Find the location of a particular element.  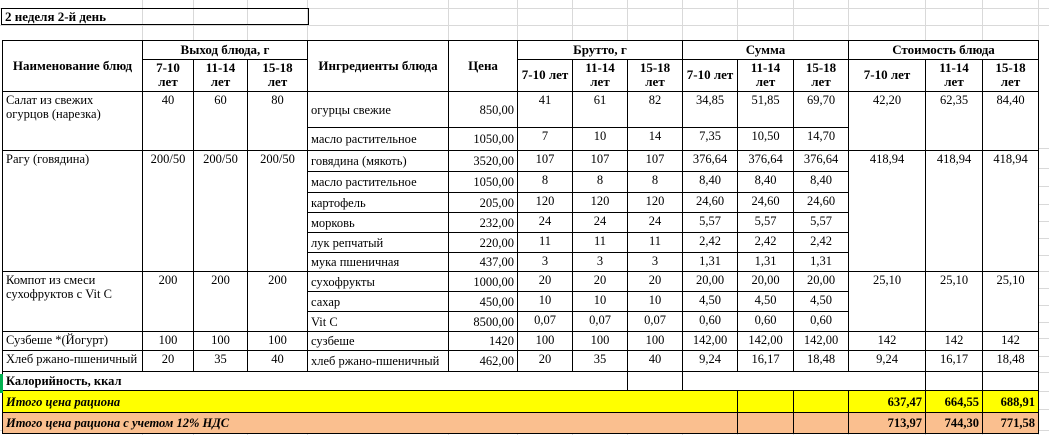

header-age-cost-2: 15-18 лет is located at coordinates (1010, 75).